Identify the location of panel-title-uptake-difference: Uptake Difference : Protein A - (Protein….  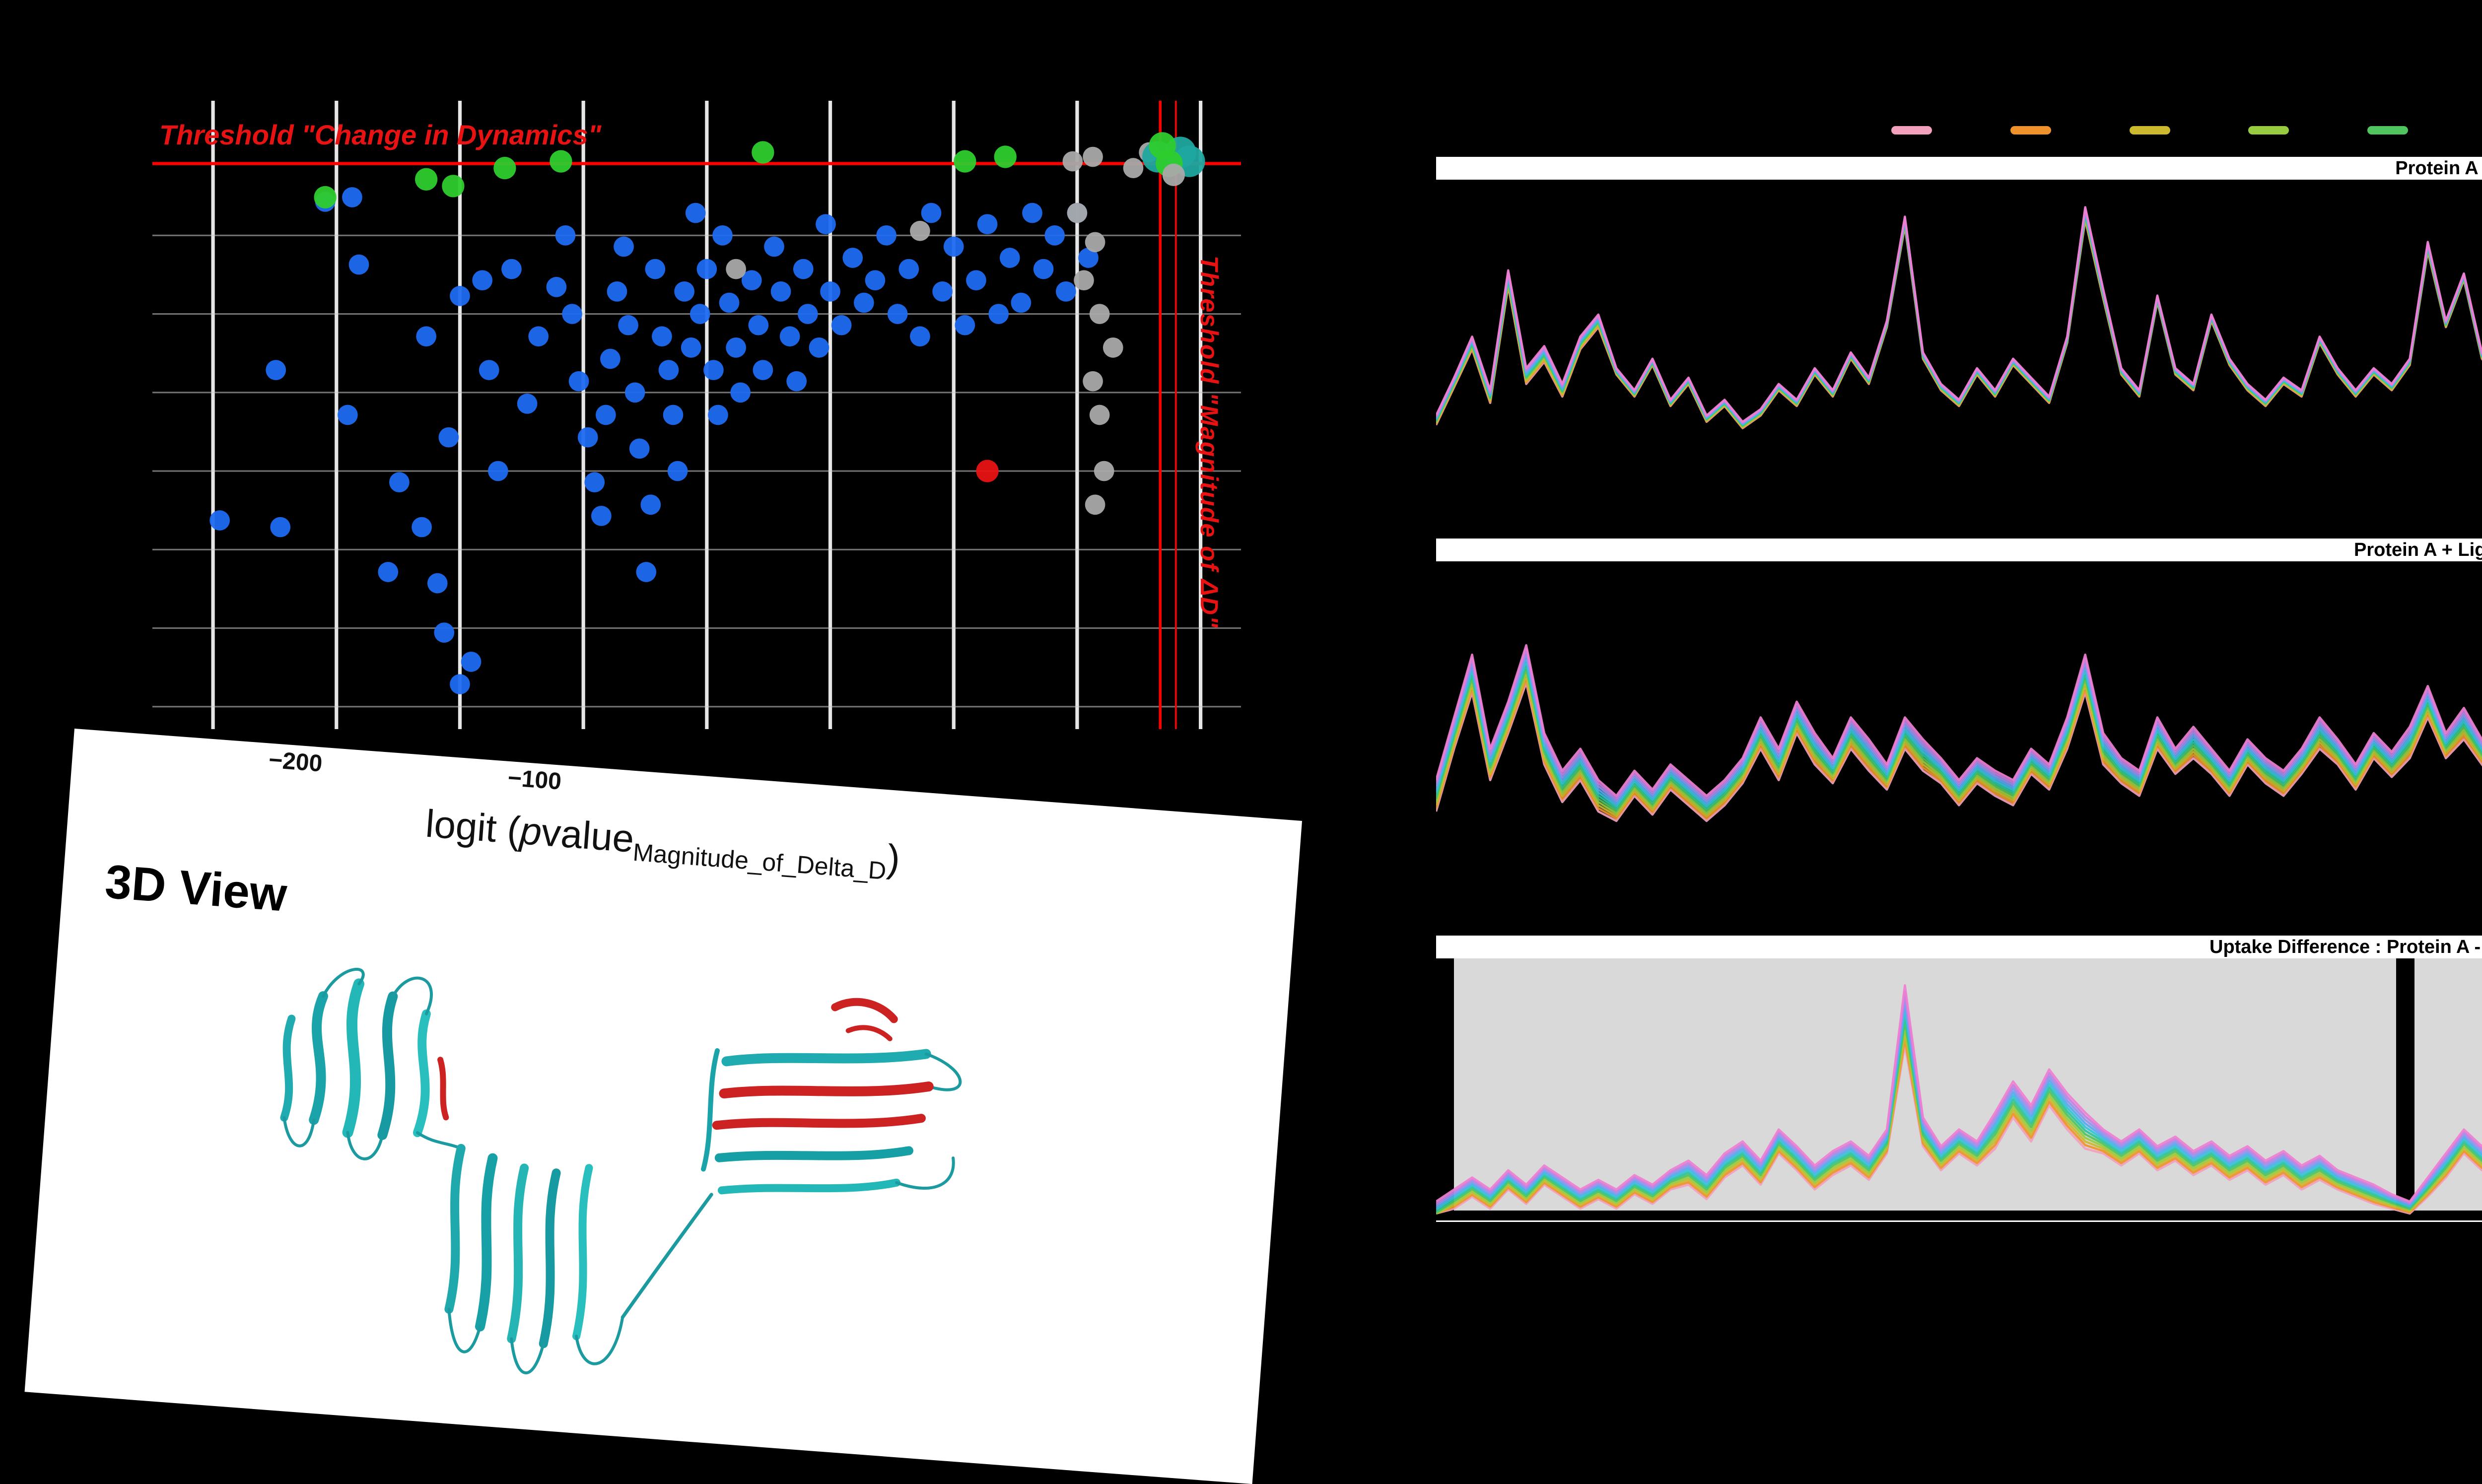
(1959, 947).